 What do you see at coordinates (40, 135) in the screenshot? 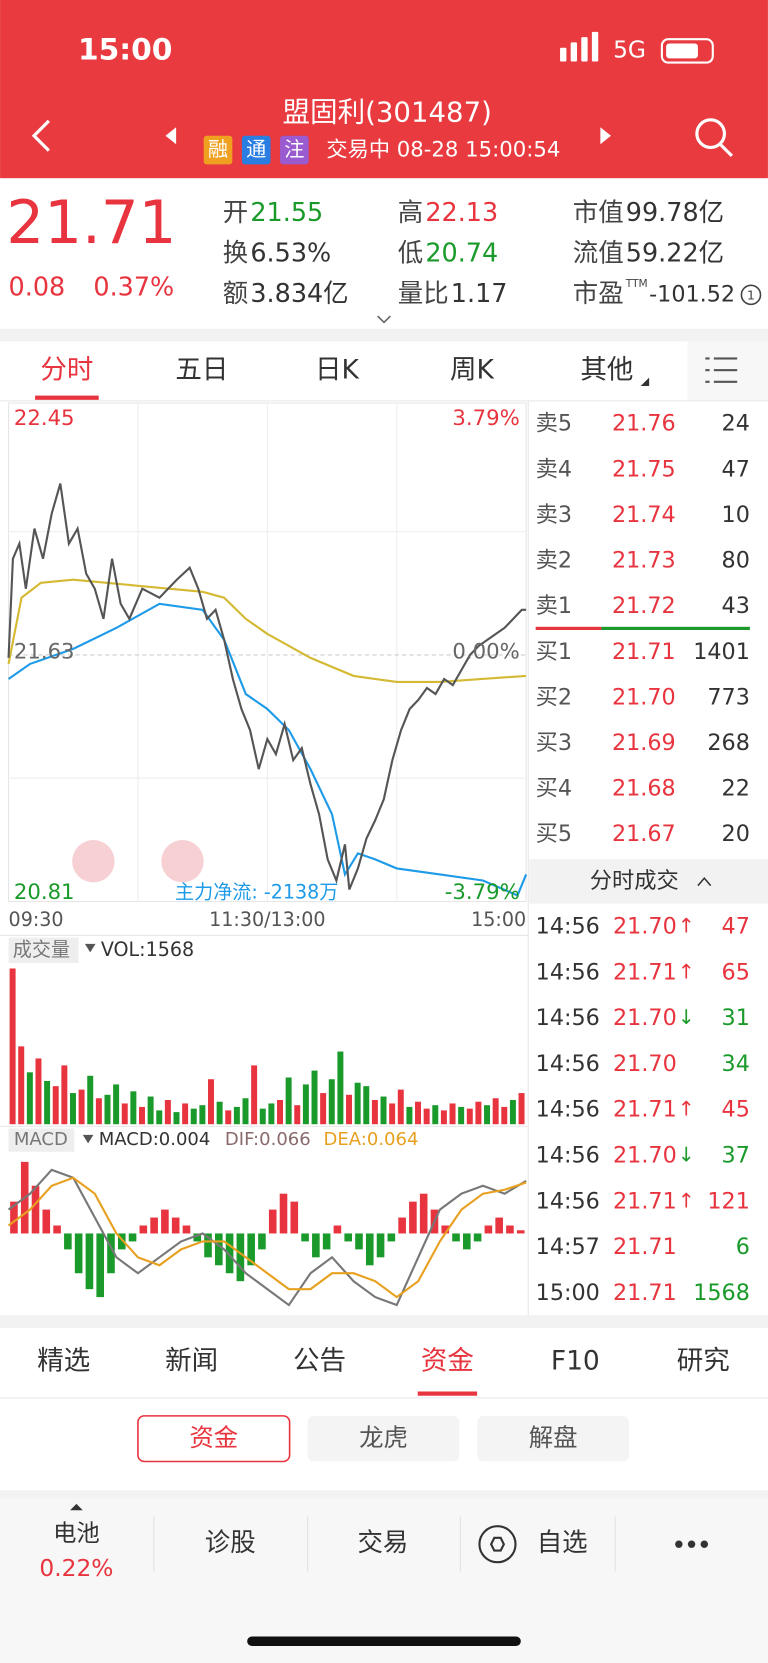
I see `back-button` at bounding box center [40, 135].